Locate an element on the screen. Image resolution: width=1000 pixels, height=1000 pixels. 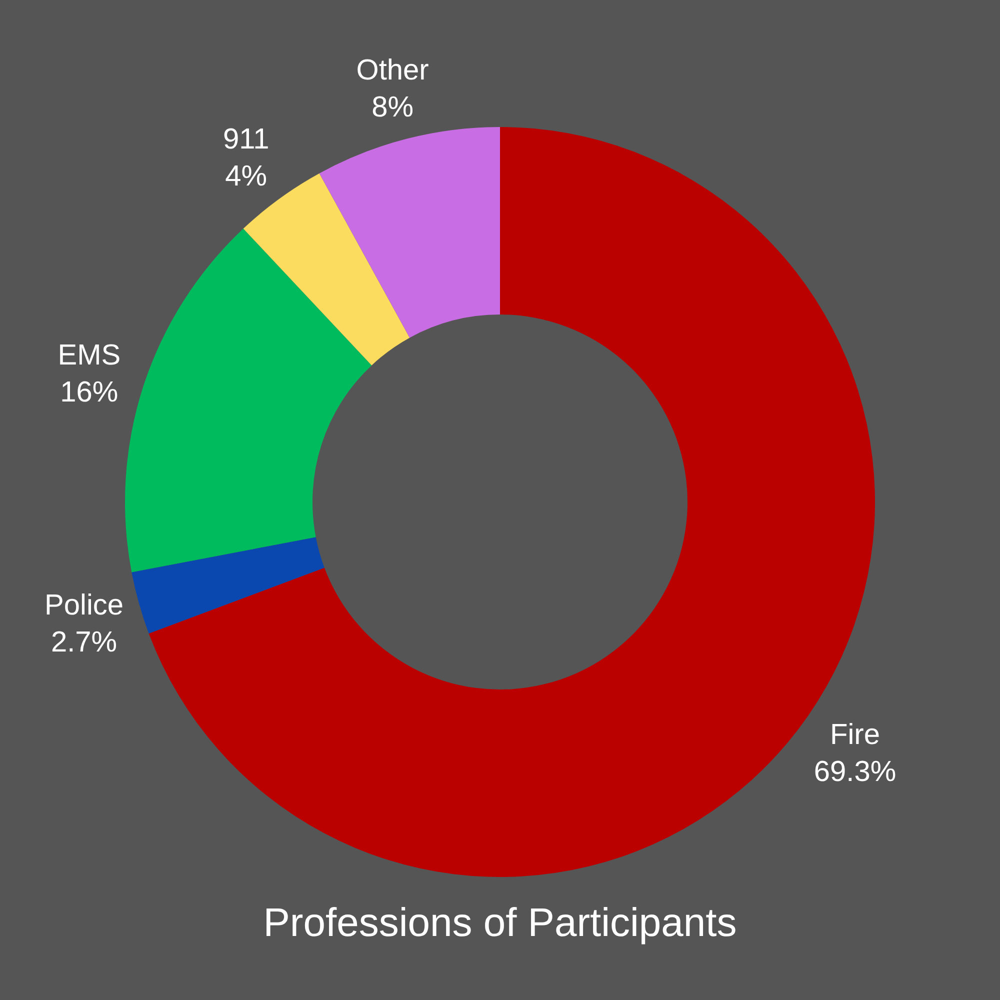
slice-label: EMS is located at coordinates (89, 356).